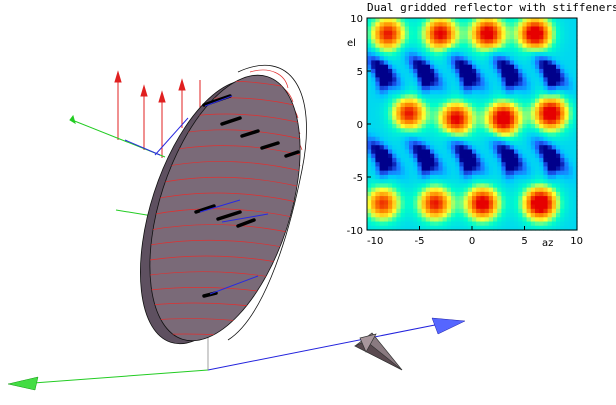 This screenshot has height=405, width=616. I want to click on incident-blue-rays, so click(156, 136).